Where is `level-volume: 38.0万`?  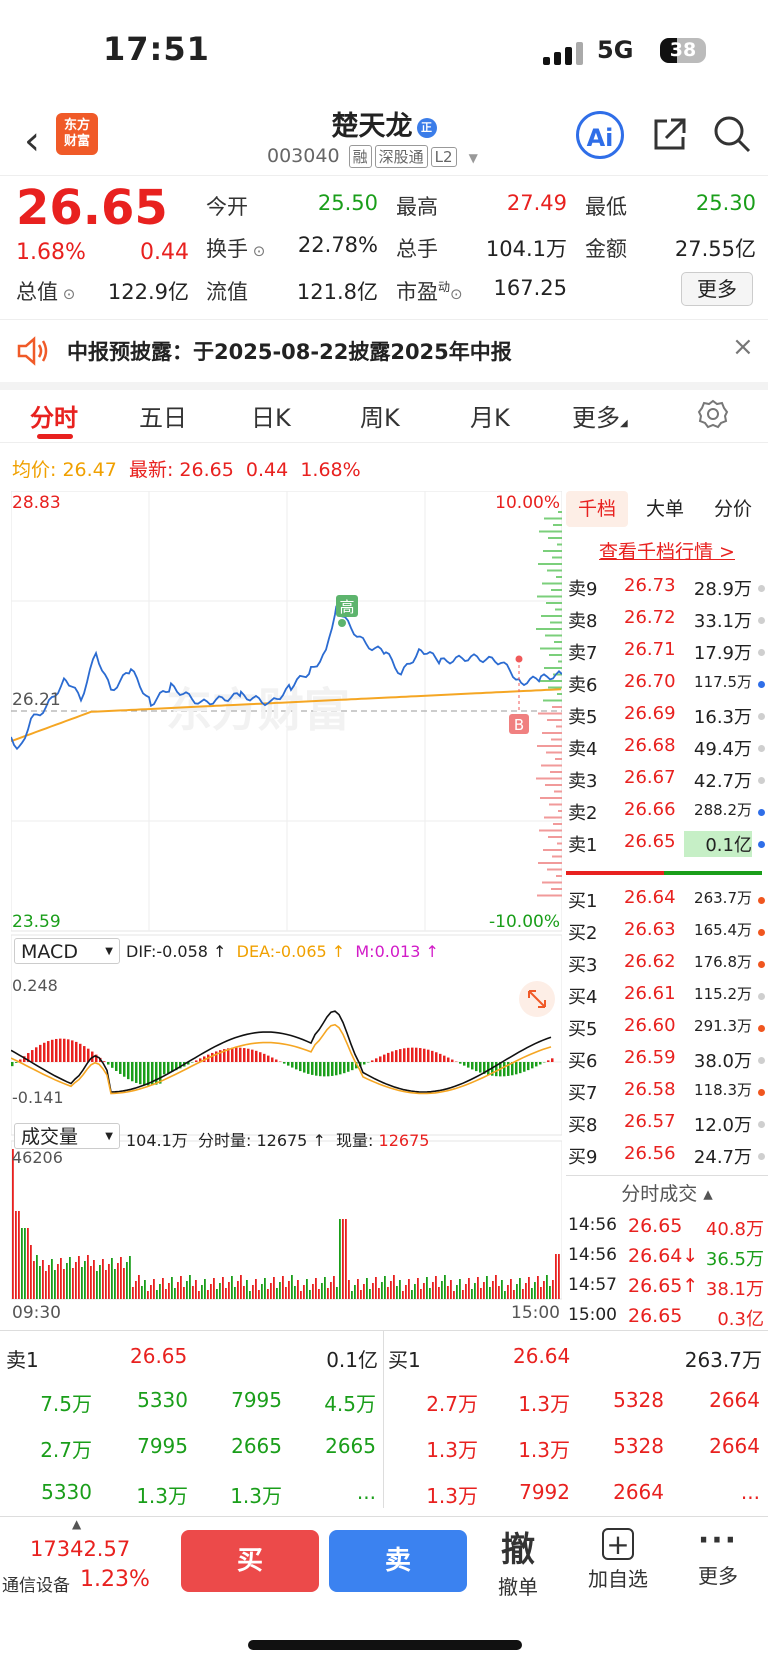 level-volume: 38.0万 is located at coordinates (718, 1060).